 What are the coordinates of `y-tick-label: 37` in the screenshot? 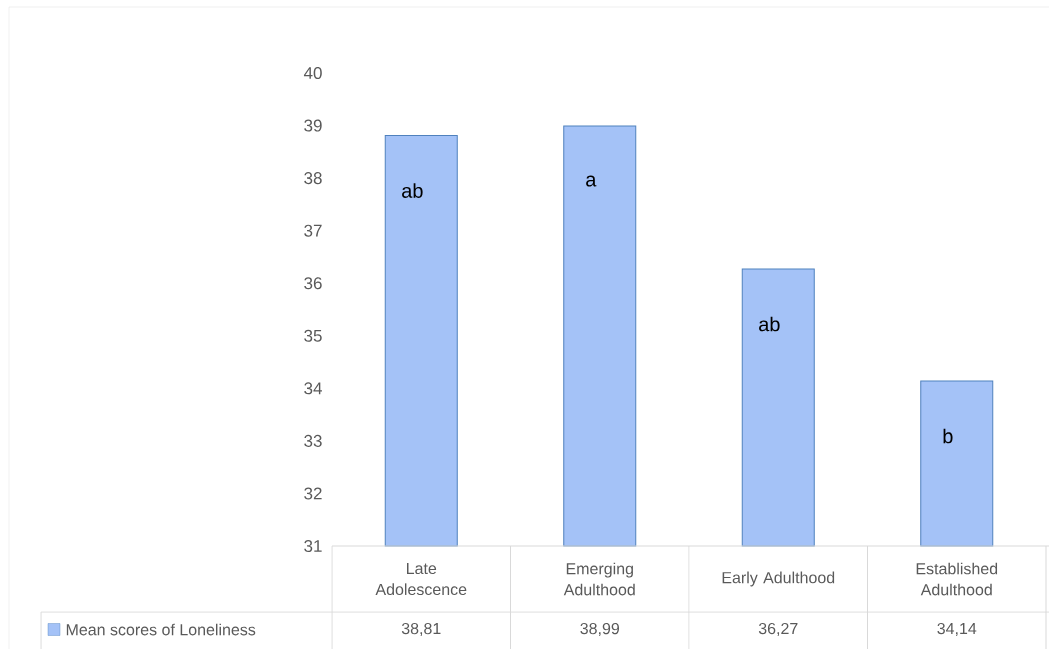 It's located at (313, 230).